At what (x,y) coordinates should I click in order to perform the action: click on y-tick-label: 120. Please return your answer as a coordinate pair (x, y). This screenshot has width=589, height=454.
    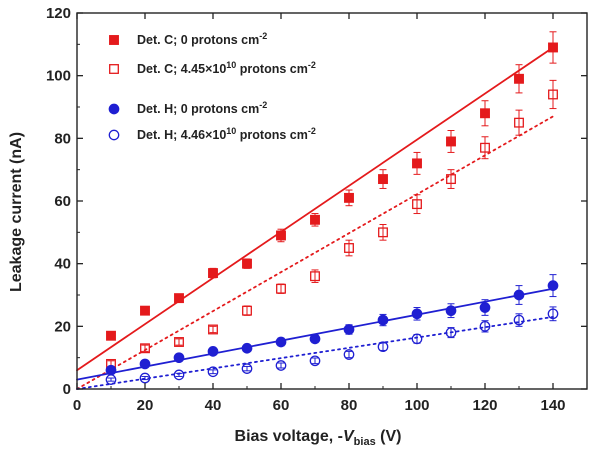
    Looking at the image, I should click on (58, 13).